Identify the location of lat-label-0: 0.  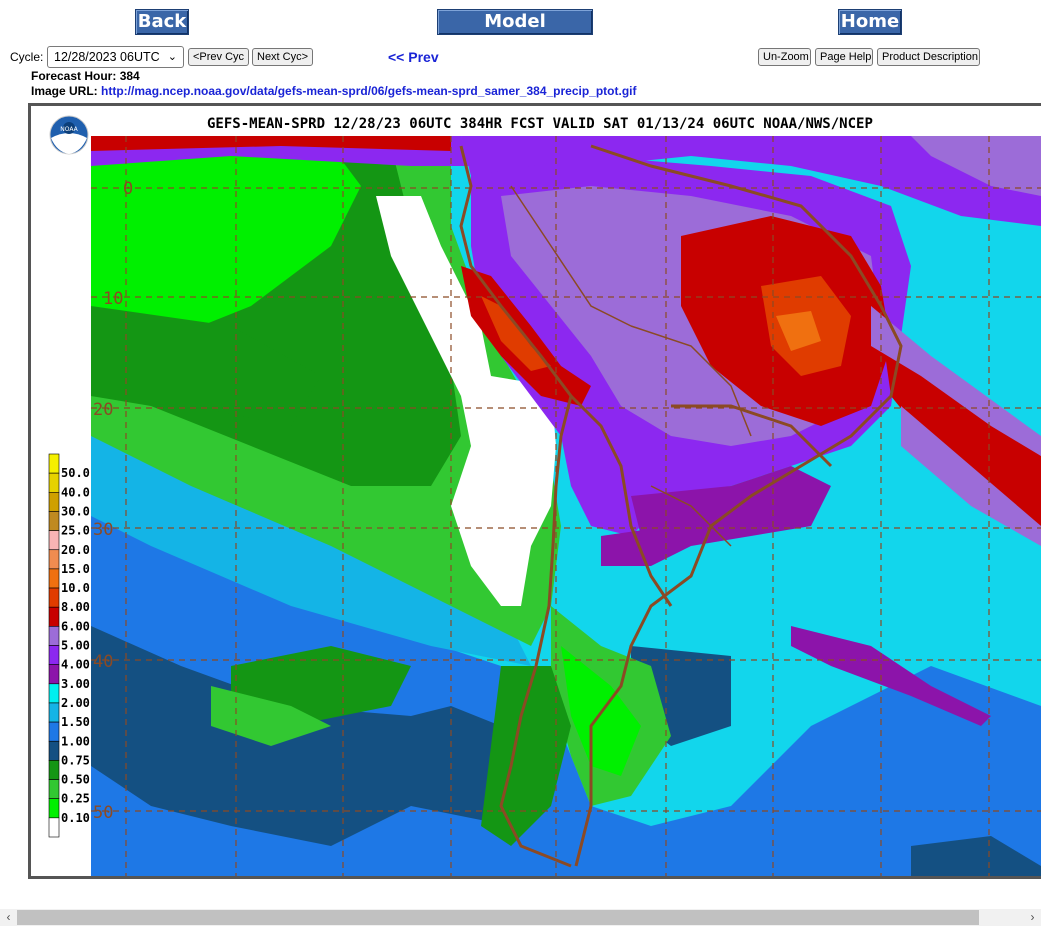
(128, 189).